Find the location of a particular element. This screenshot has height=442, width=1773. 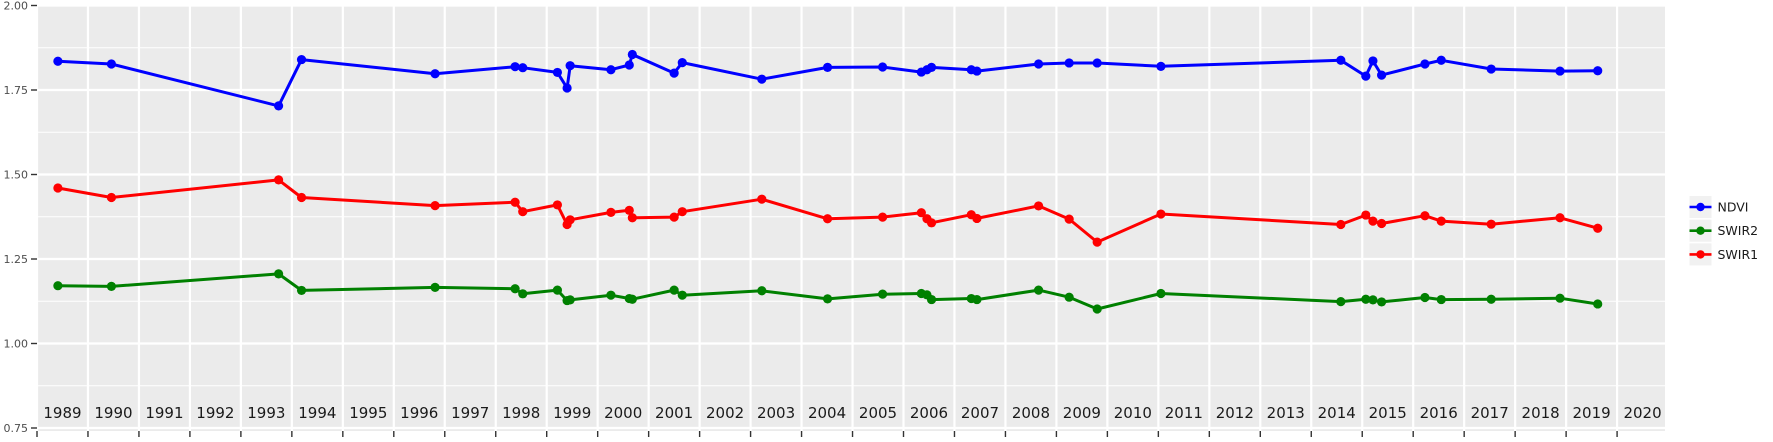

legend-label-swir1: SWIR1 is located at coordinates (1738, 254).